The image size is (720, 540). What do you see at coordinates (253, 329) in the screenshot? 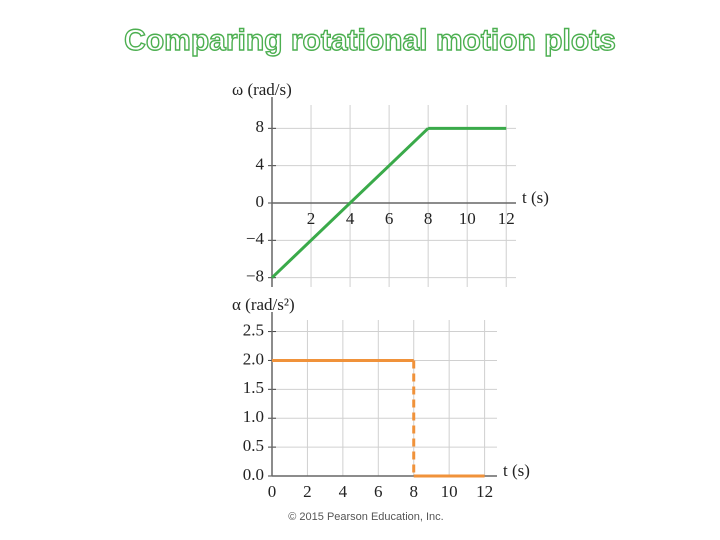
I see `y-tick-label: 2.5` at bounding box center [253, 329].